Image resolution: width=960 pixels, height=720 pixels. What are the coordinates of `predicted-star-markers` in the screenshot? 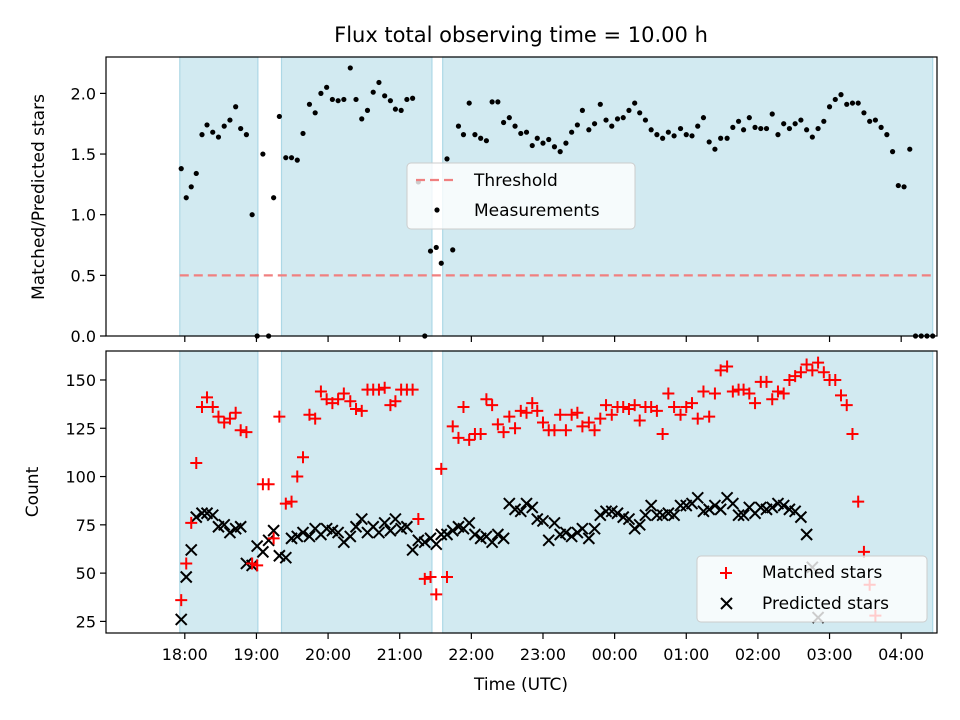 It's located at (500, 558).